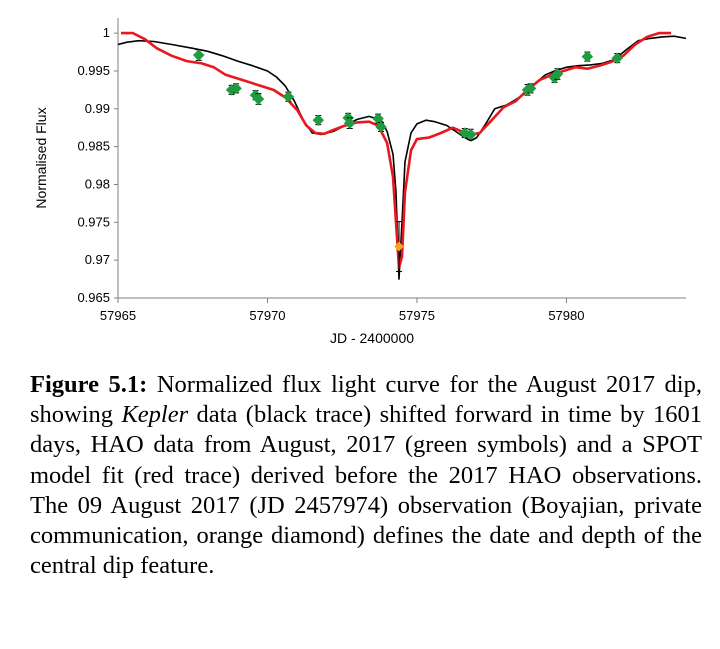 The width and height of the screenshot is (720, 649). What do you see at coordinates (93, 146) in the screenshot?
I see `y-tick-label: 0.985` at bounding box center [93, 146].